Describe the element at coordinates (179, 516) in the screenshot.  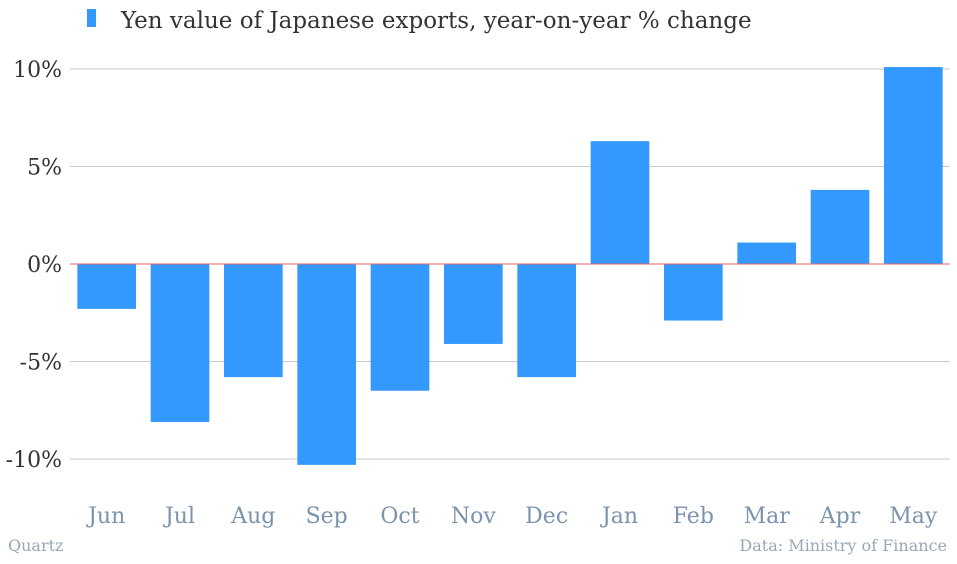
I see `x-tick-label: Jul` at that location.